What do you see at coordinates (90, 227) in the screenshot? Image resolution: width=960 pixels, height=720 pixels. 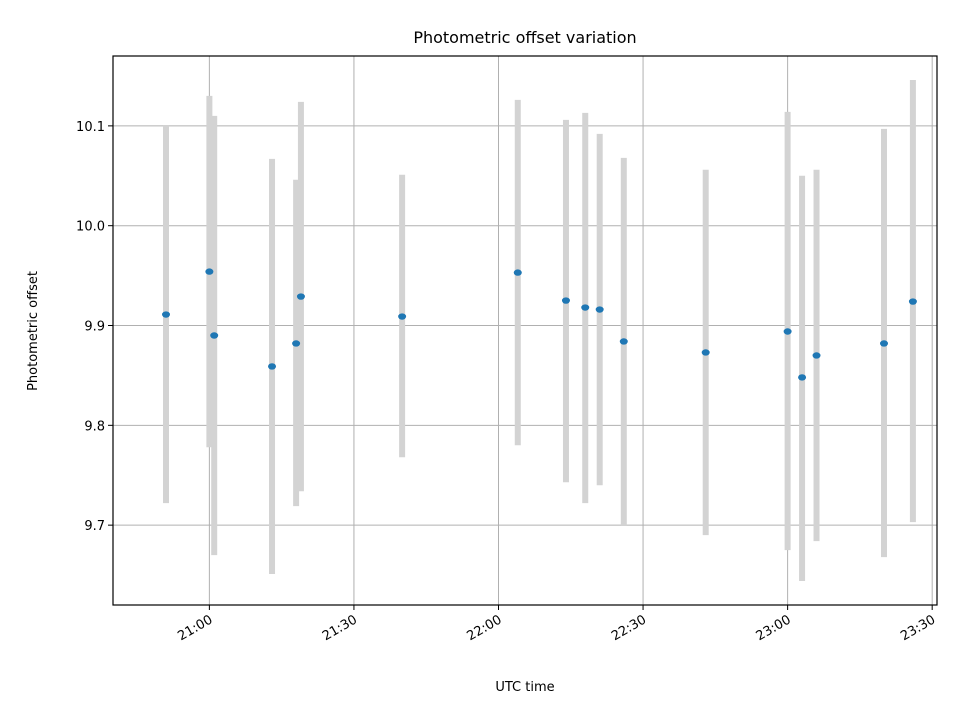 I see `y-tick-label: 10.0` at bounding box center [90, 227].